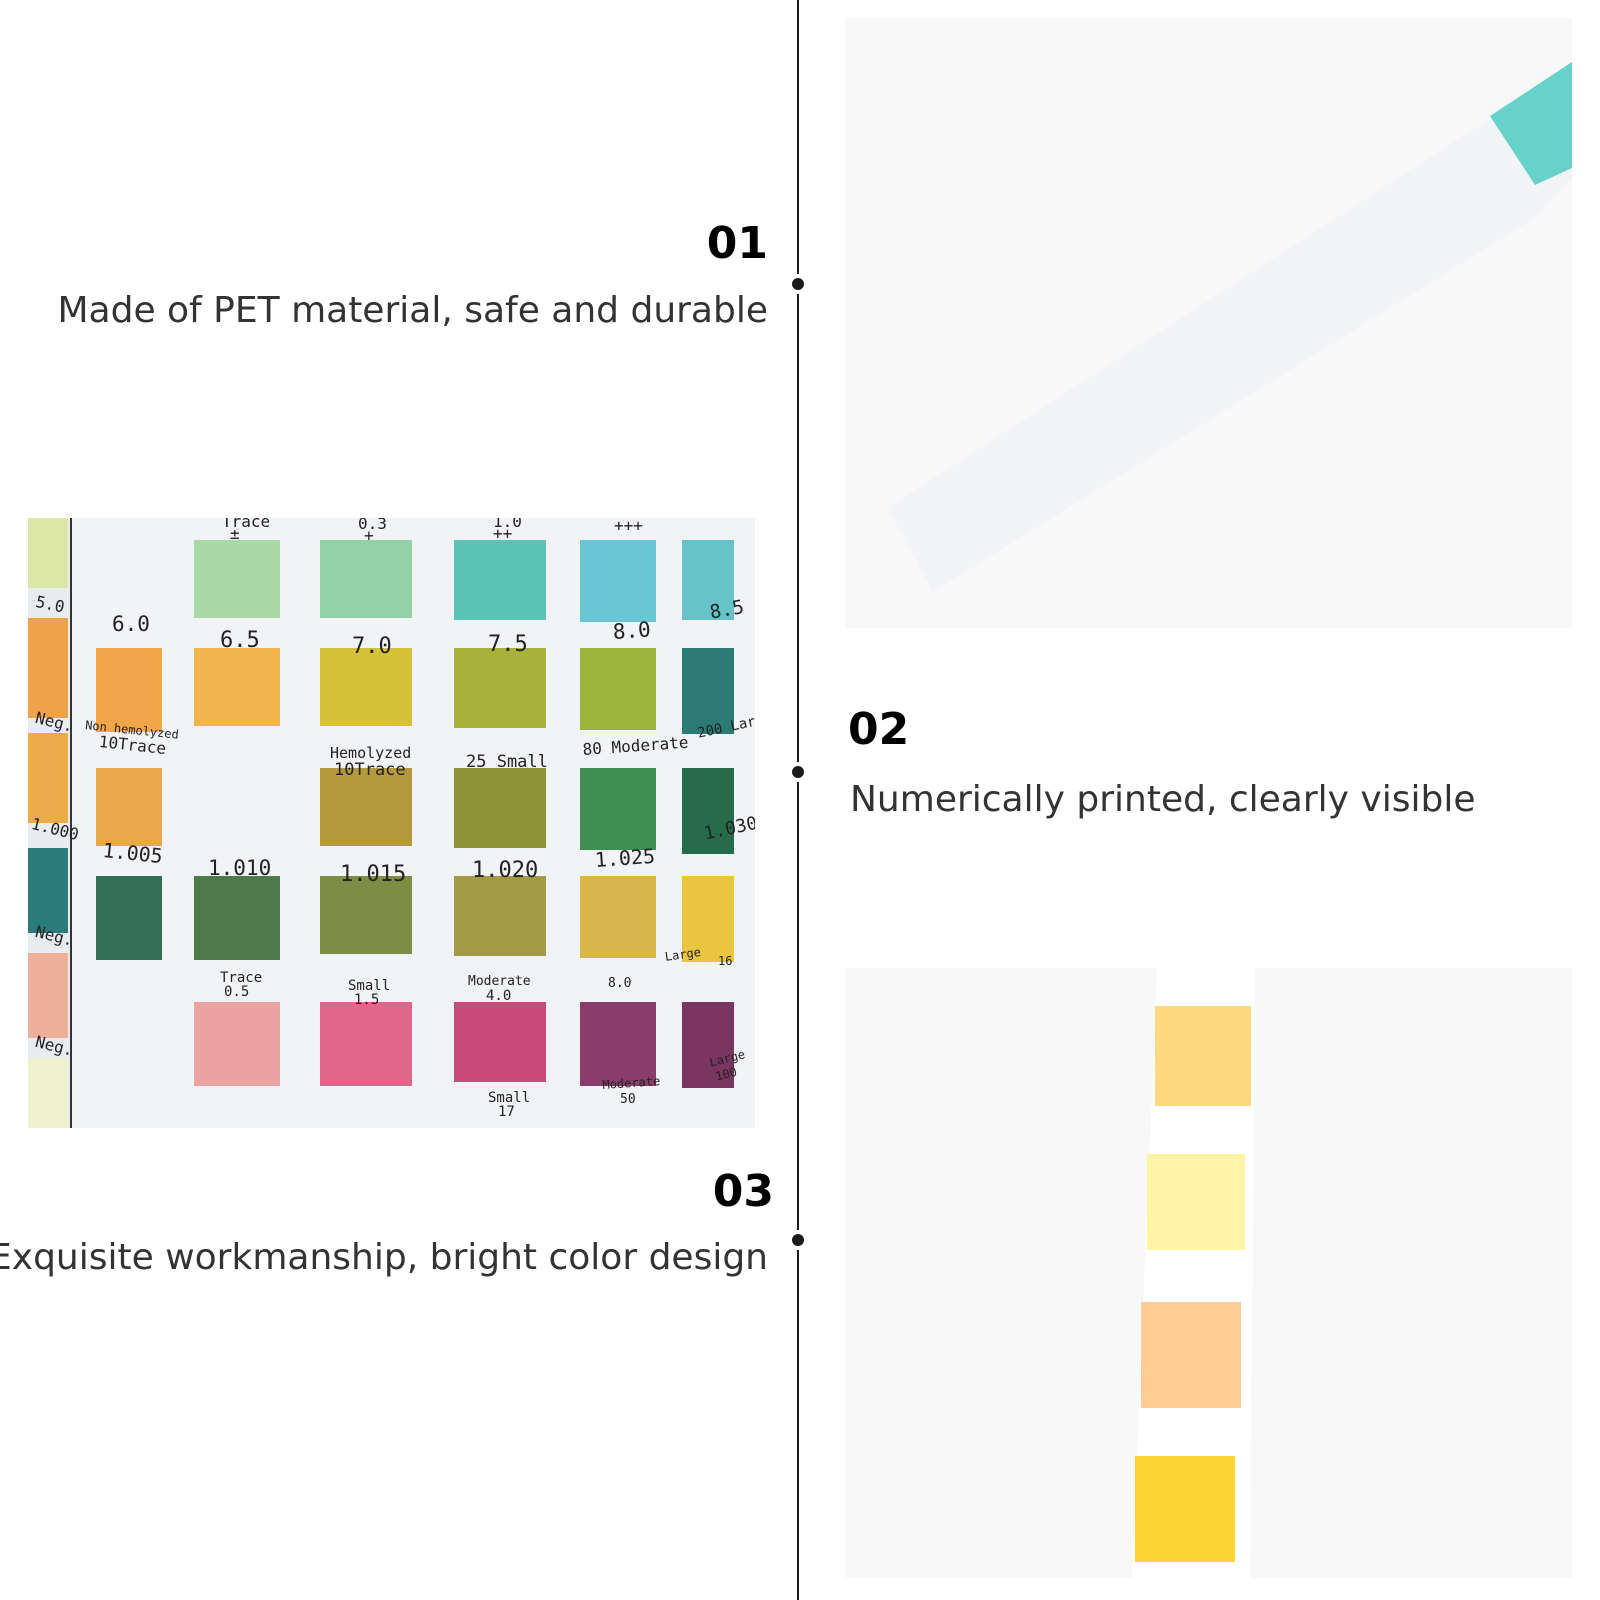  What do you see at coordinates (367, 1000) in the screenshot?
I see `chart-label-1-5: 1.5` at bounding box center [367, 1000].